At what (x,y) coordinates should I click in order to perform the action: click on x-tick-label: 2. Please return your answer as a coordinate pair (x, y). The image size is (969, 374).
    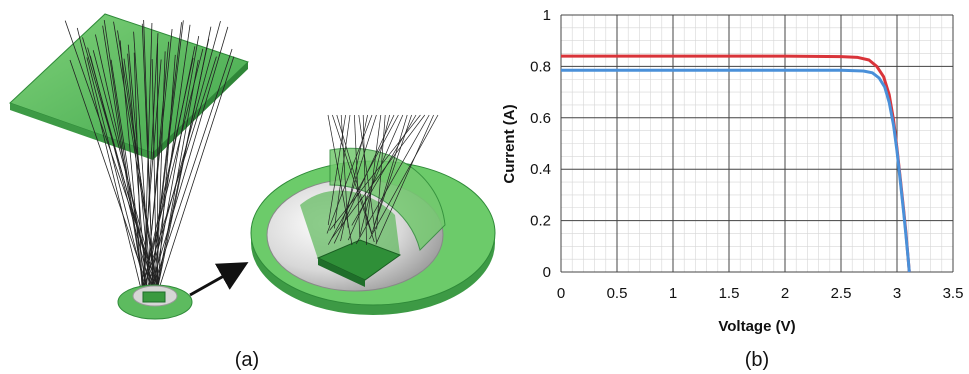
    Looking at the image, I should click on (785, 293).